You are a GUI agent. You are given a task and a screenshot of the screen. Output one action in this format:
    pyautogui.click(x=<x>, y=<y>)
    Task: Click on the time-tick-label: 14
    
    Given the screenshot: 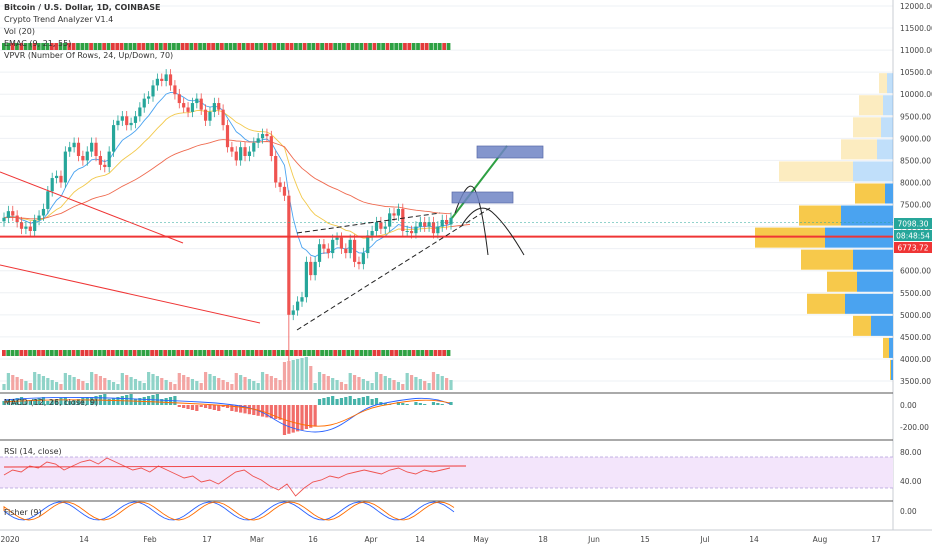 What is the action you would take?
    pyautogui.click(x=84, y=539)
    